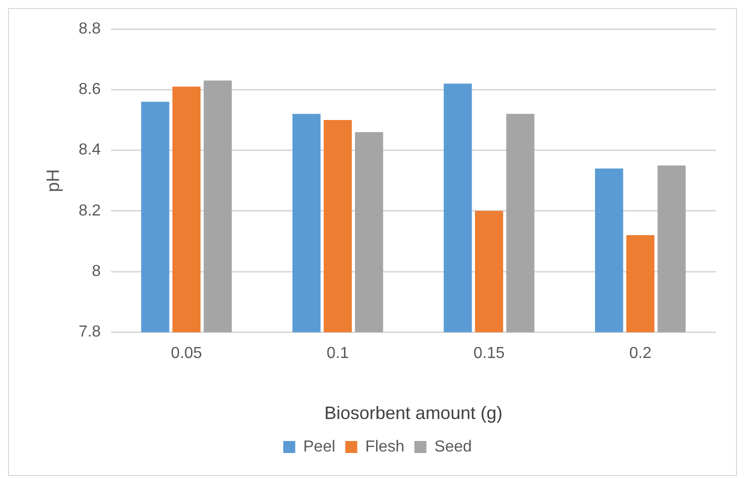 This screenshot has width=745, height=484. Describe the element at coordinates (337, 353) in the screenshot. I see `x-tick-label: 0.1` at that location.